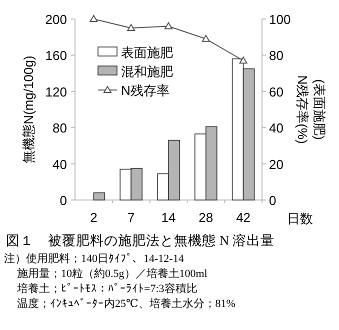 The height and width of the screenshot is (330, 339). I want to click on y2-tick-label: 80, so click(276, 56).